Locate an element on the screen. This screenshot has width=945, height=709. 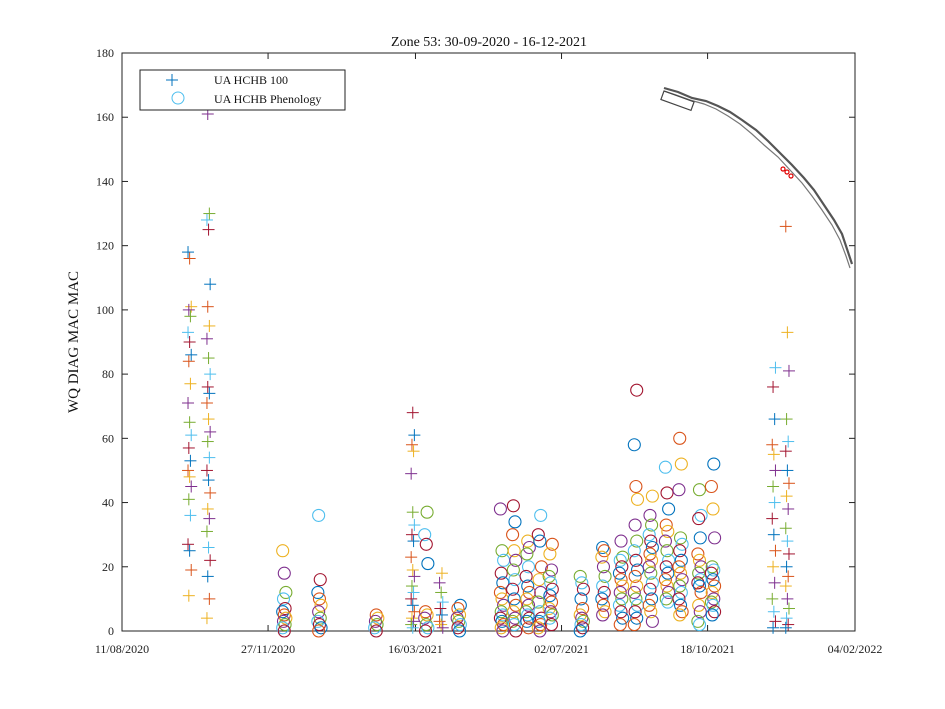
inset-map is located at coordinates (757, 177).